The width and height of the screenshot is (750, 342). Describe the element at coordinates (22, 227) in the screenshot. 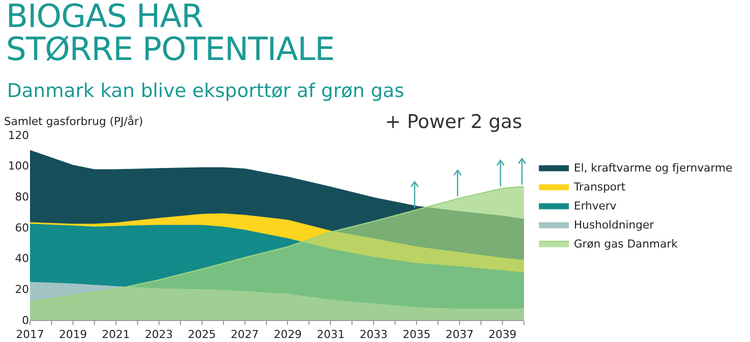

I see `y-tick-label: 60` at that location.